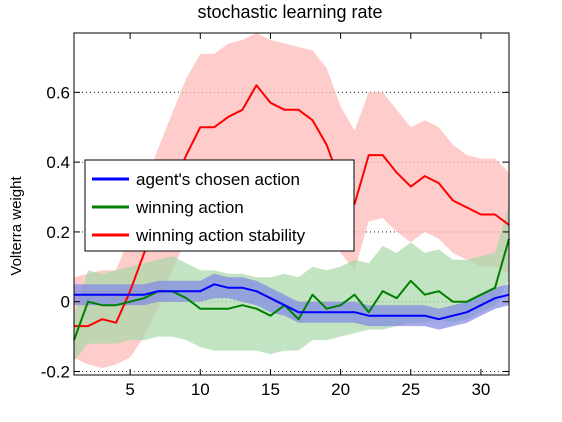 This screenshot has height=422, width=562. I want to click on x-tick-label: 30, so click(480, 389).